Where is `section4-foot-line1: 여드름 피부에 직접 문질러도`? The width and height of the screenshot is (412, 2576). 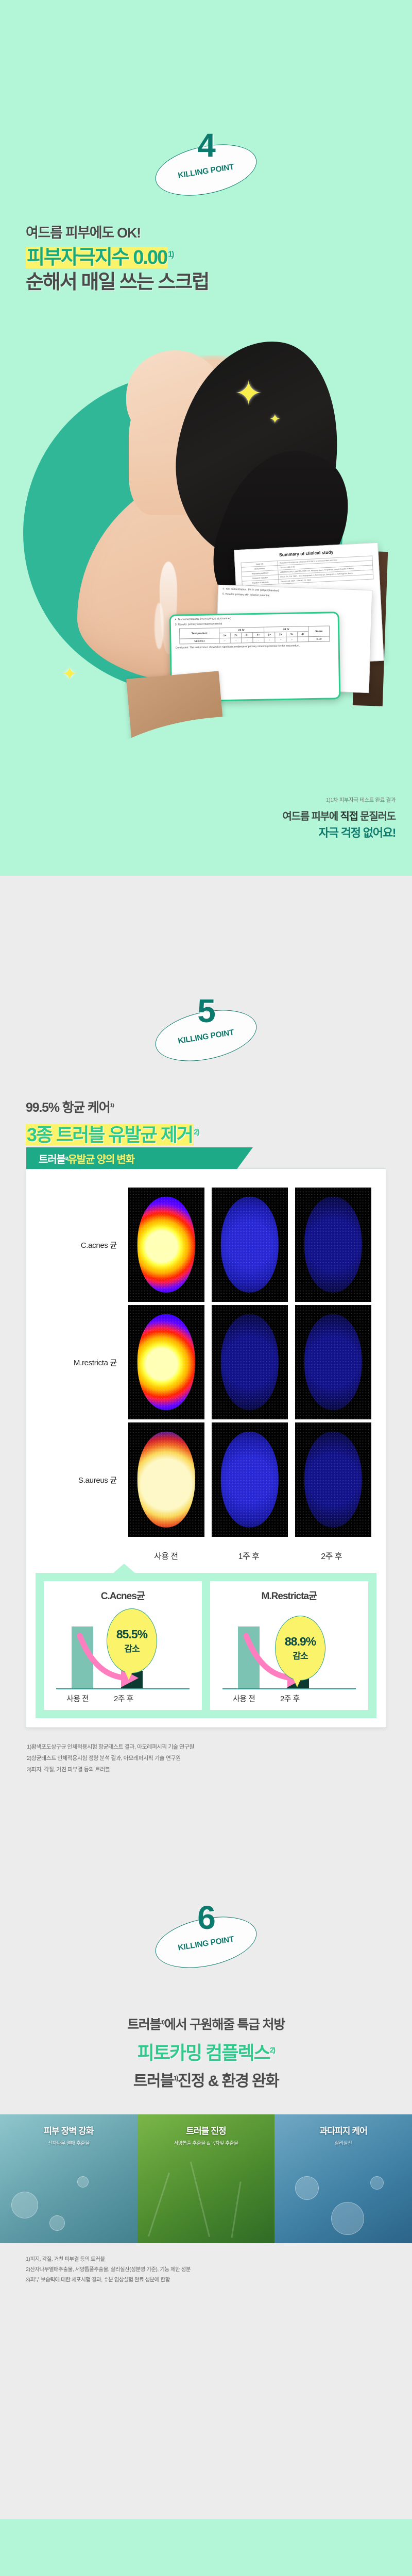 section4-foot-line1: 여드름 피부에 직접 문질러도 is located at coordinates (340, 815).